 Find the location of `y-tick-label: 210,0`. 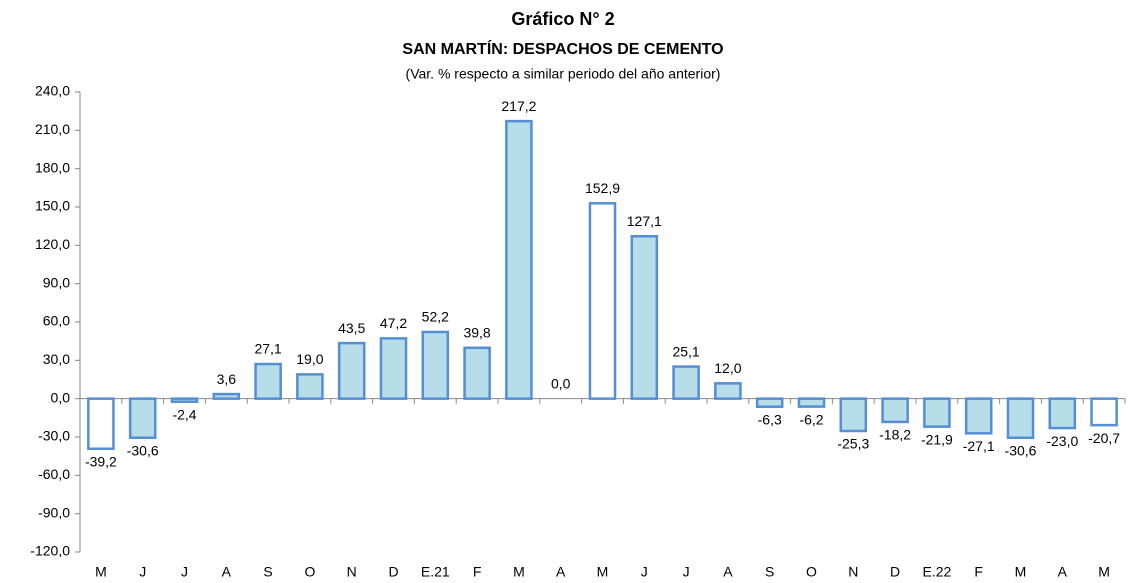

y-tick-label: 210,0 is located at coordinates (52, 129).